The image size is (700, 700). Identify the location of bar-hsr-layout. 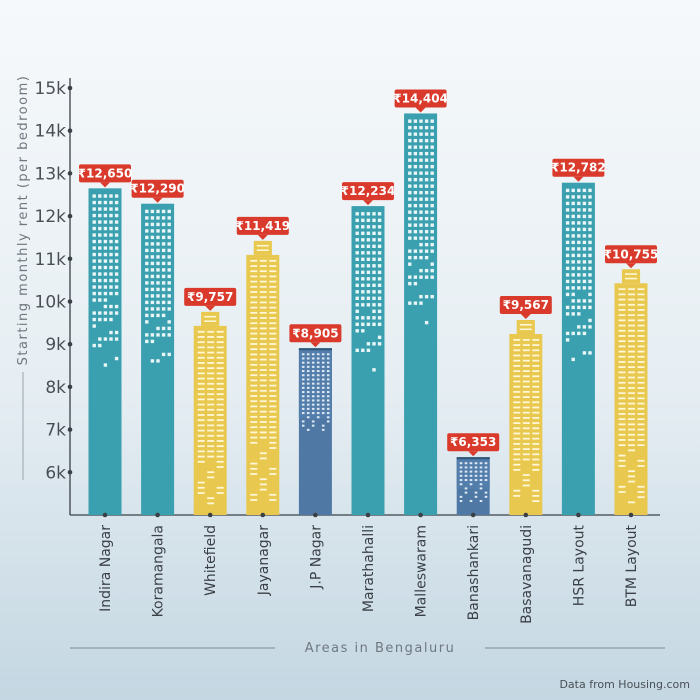
(578, 348).